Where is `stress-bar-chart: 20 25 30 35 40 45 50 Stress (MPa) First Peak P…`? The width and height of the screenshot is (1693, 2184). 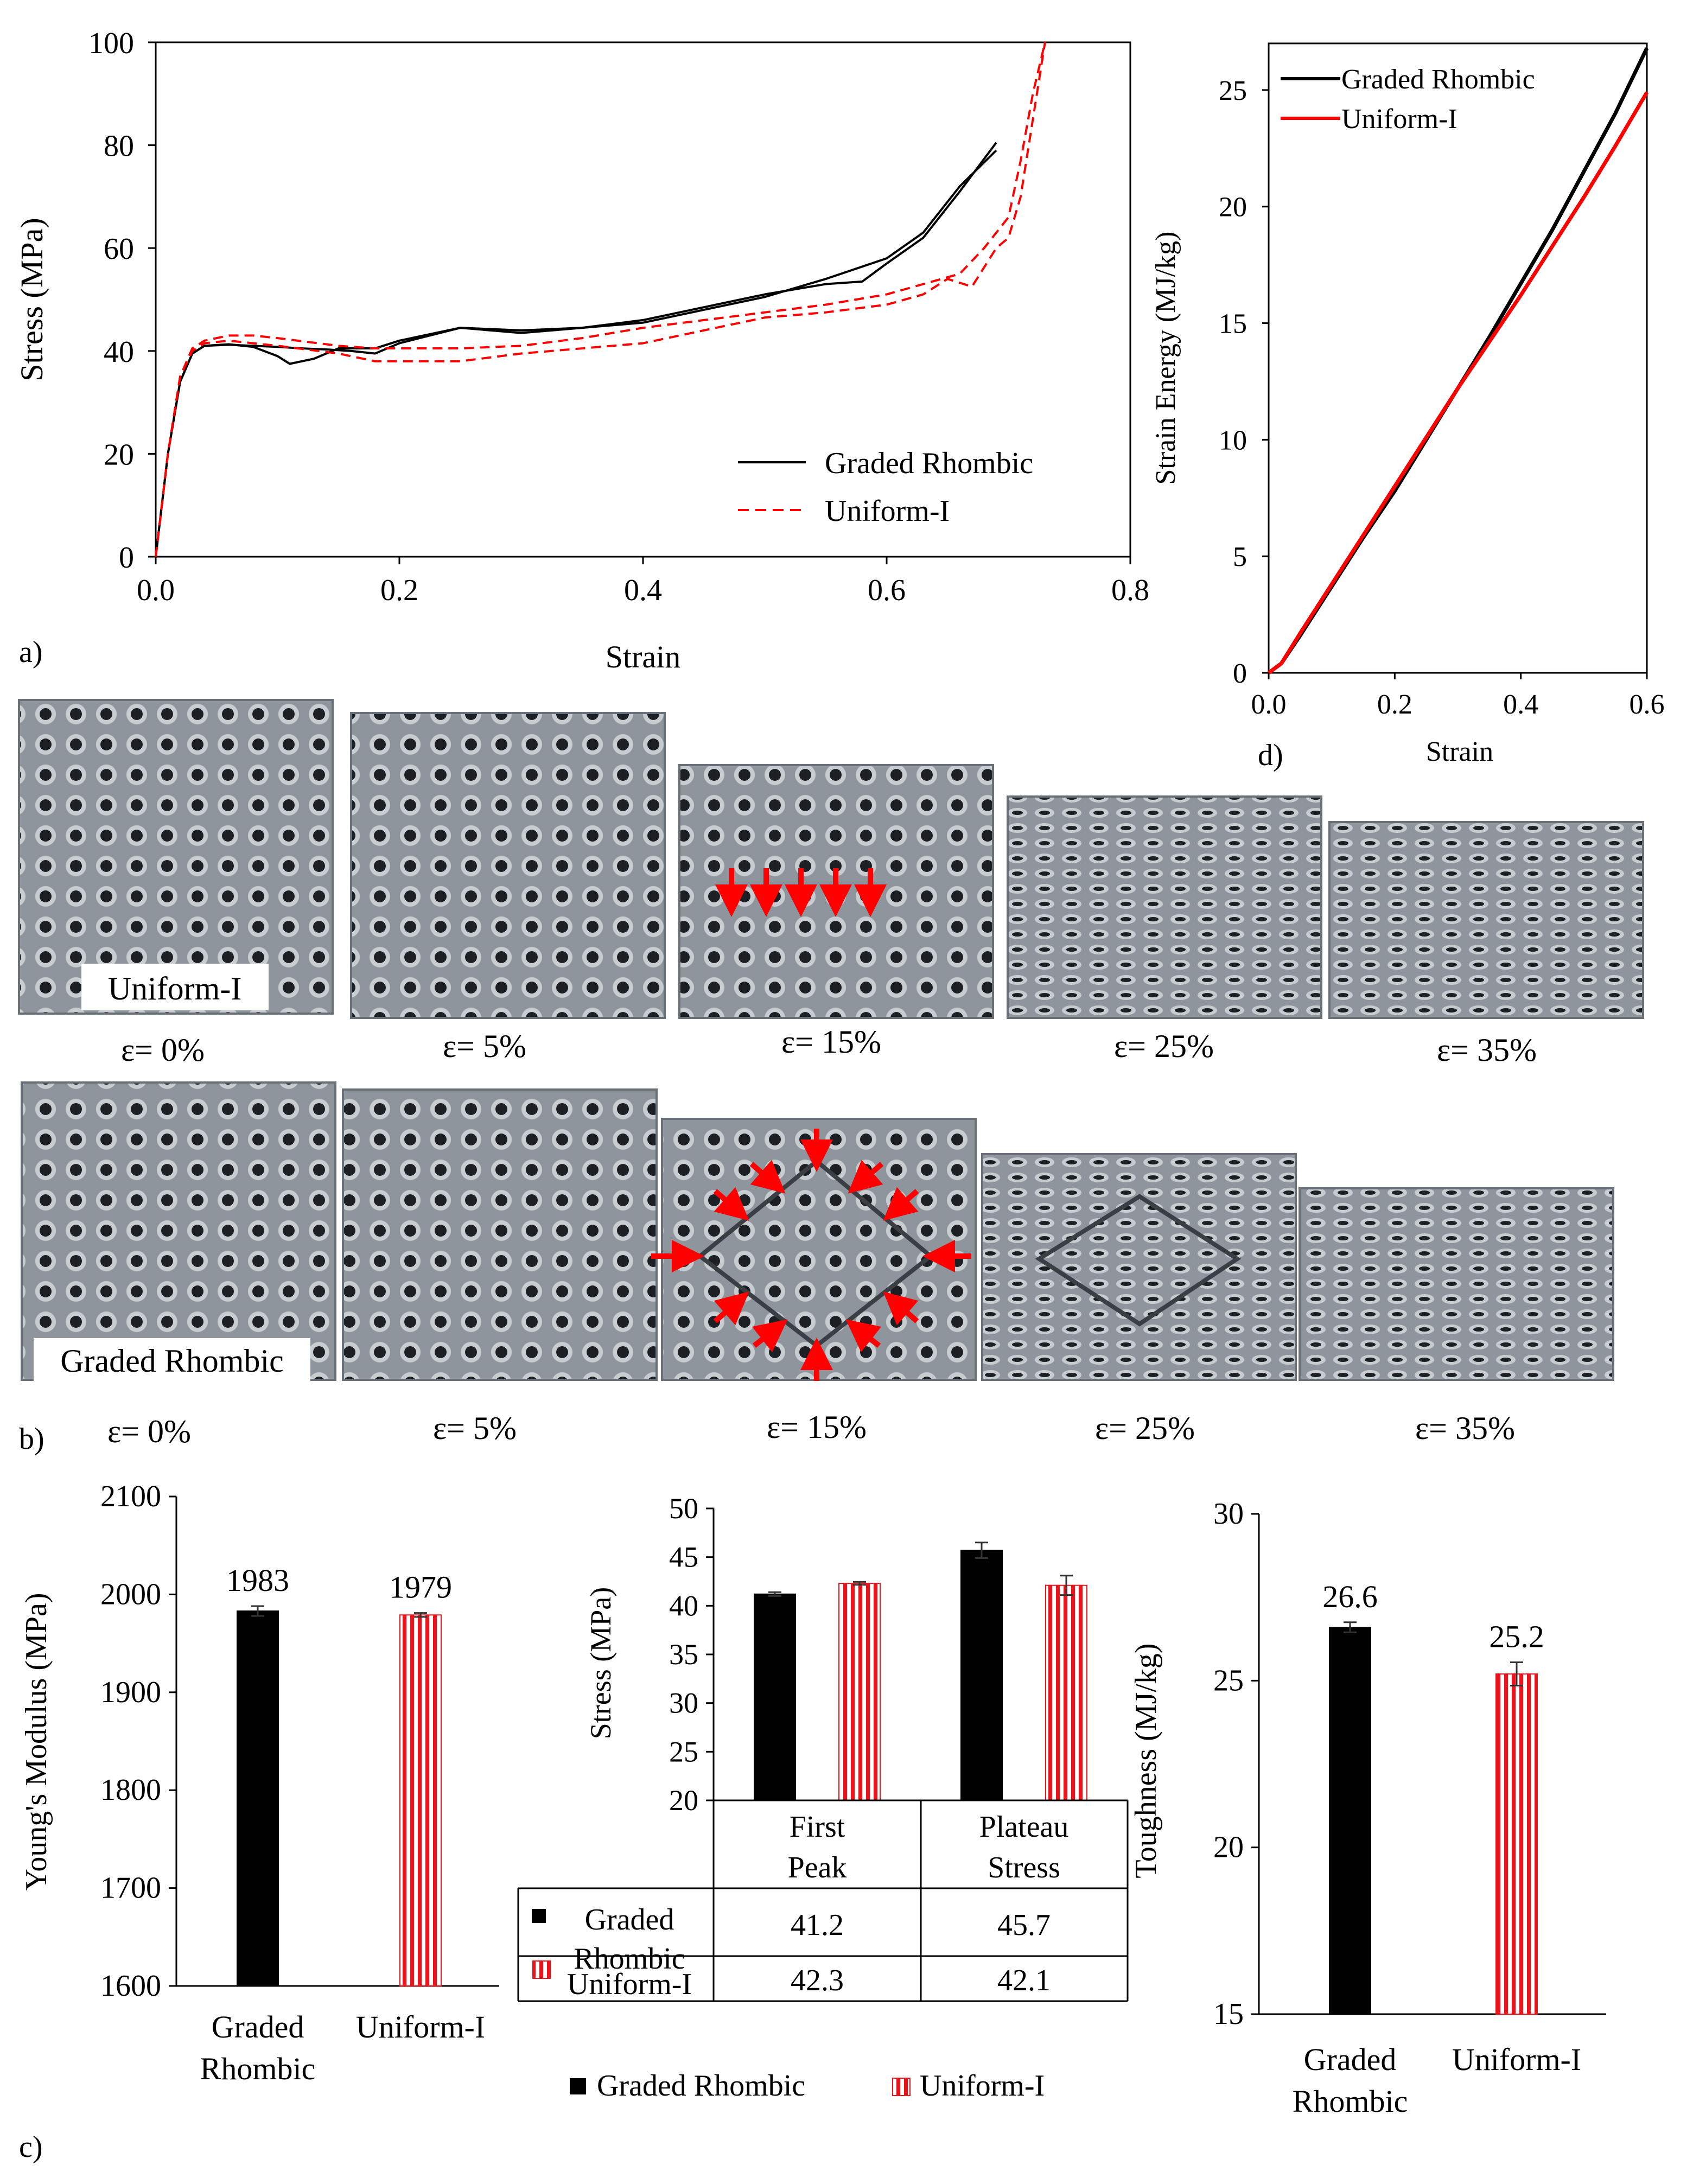
stress-bar-chart: 20 25 30 35 40 45 50 Stress (MPa) First Peak P… is located at coordinates (823, 1797).